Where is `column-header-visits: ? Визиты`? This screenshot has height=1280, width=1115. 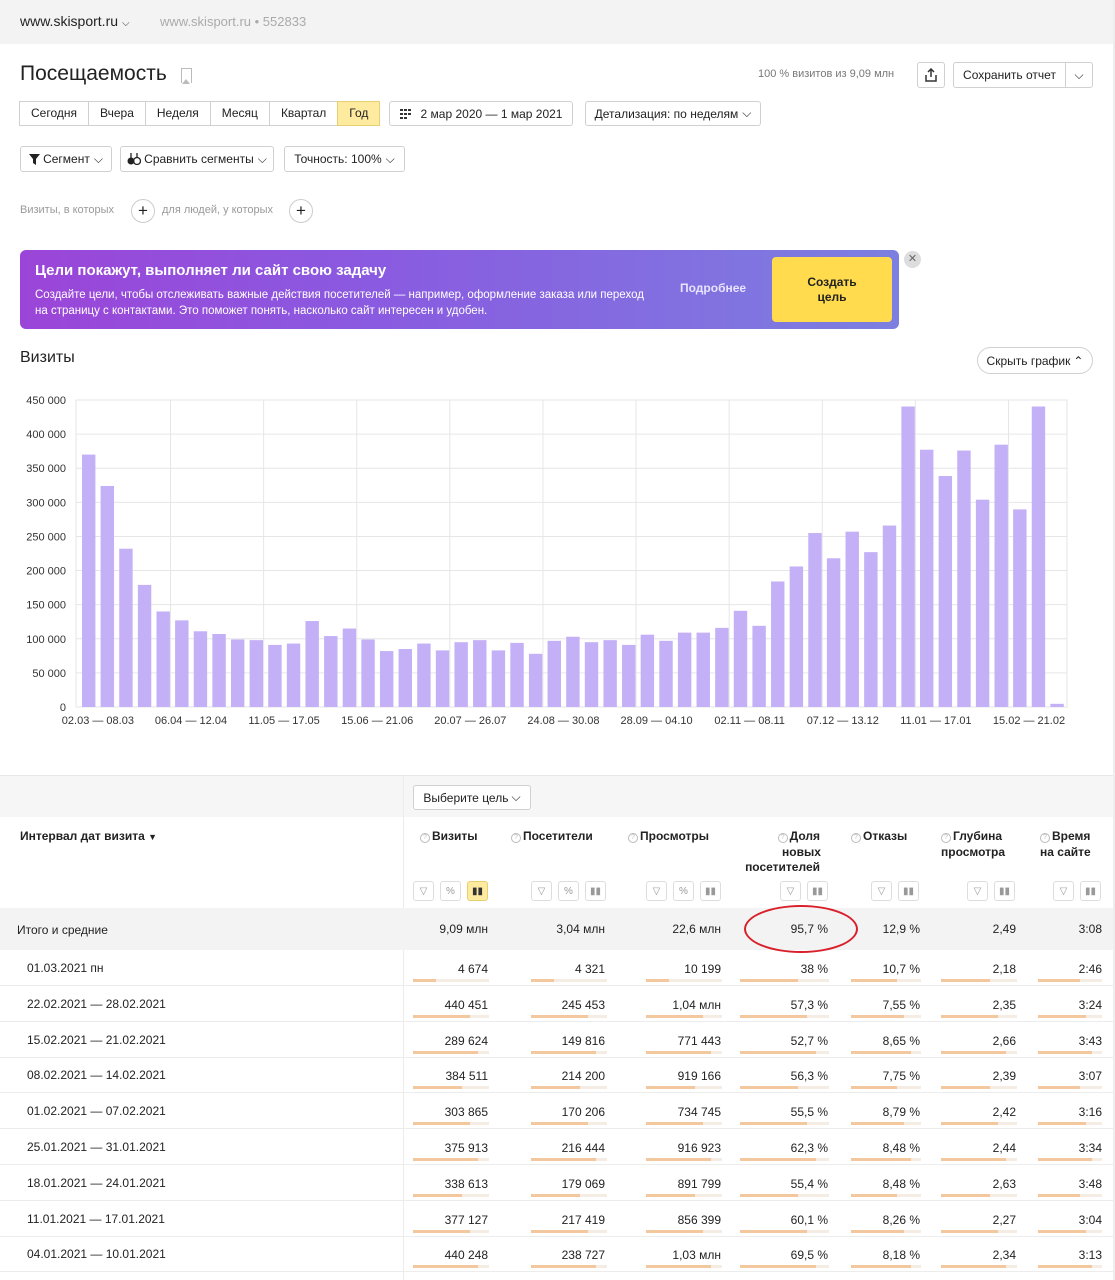 column-header-visits: ? Визиты is located at coordinates (449, 837).